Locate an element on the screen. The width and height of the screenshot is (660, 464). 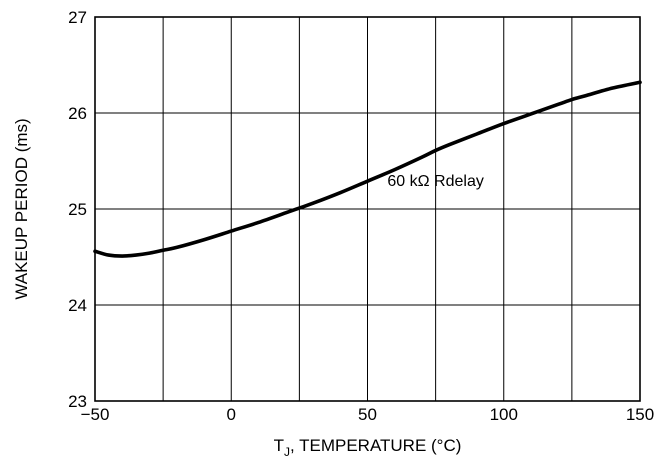
x-tick-labels: −50 0 50 100 150 is located at coordinates (368, 414).